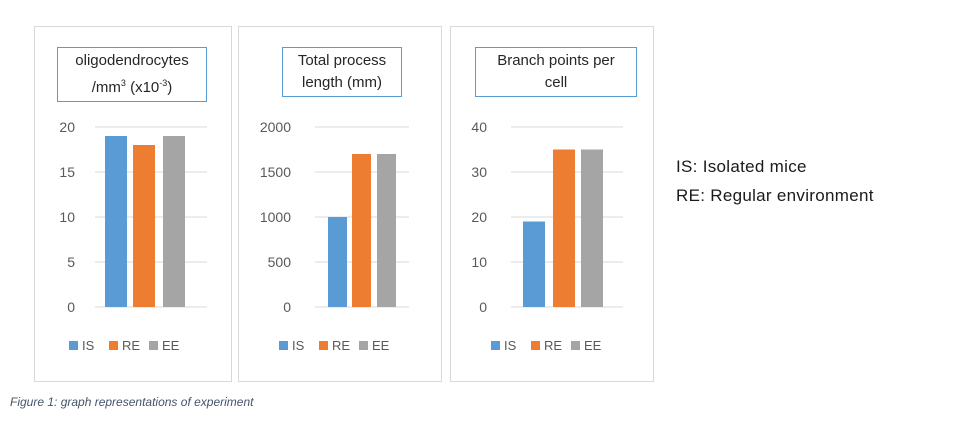 The width and height of the screenshot is (958, 426). Describe the element at coordinates (547, 236) in the screenshot. I see `chart-3-svg: 0 10 20 30 40 IS RE EE` at that location.